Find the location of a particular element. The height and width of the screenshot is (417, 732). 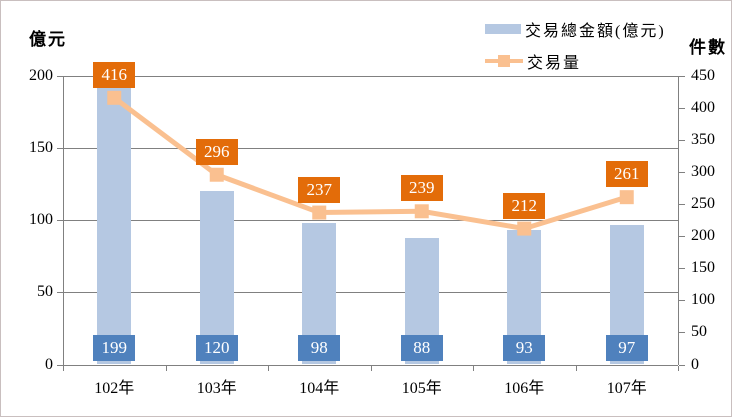

right-axis-tick-label: 150 is located at coordinates (703, 268).